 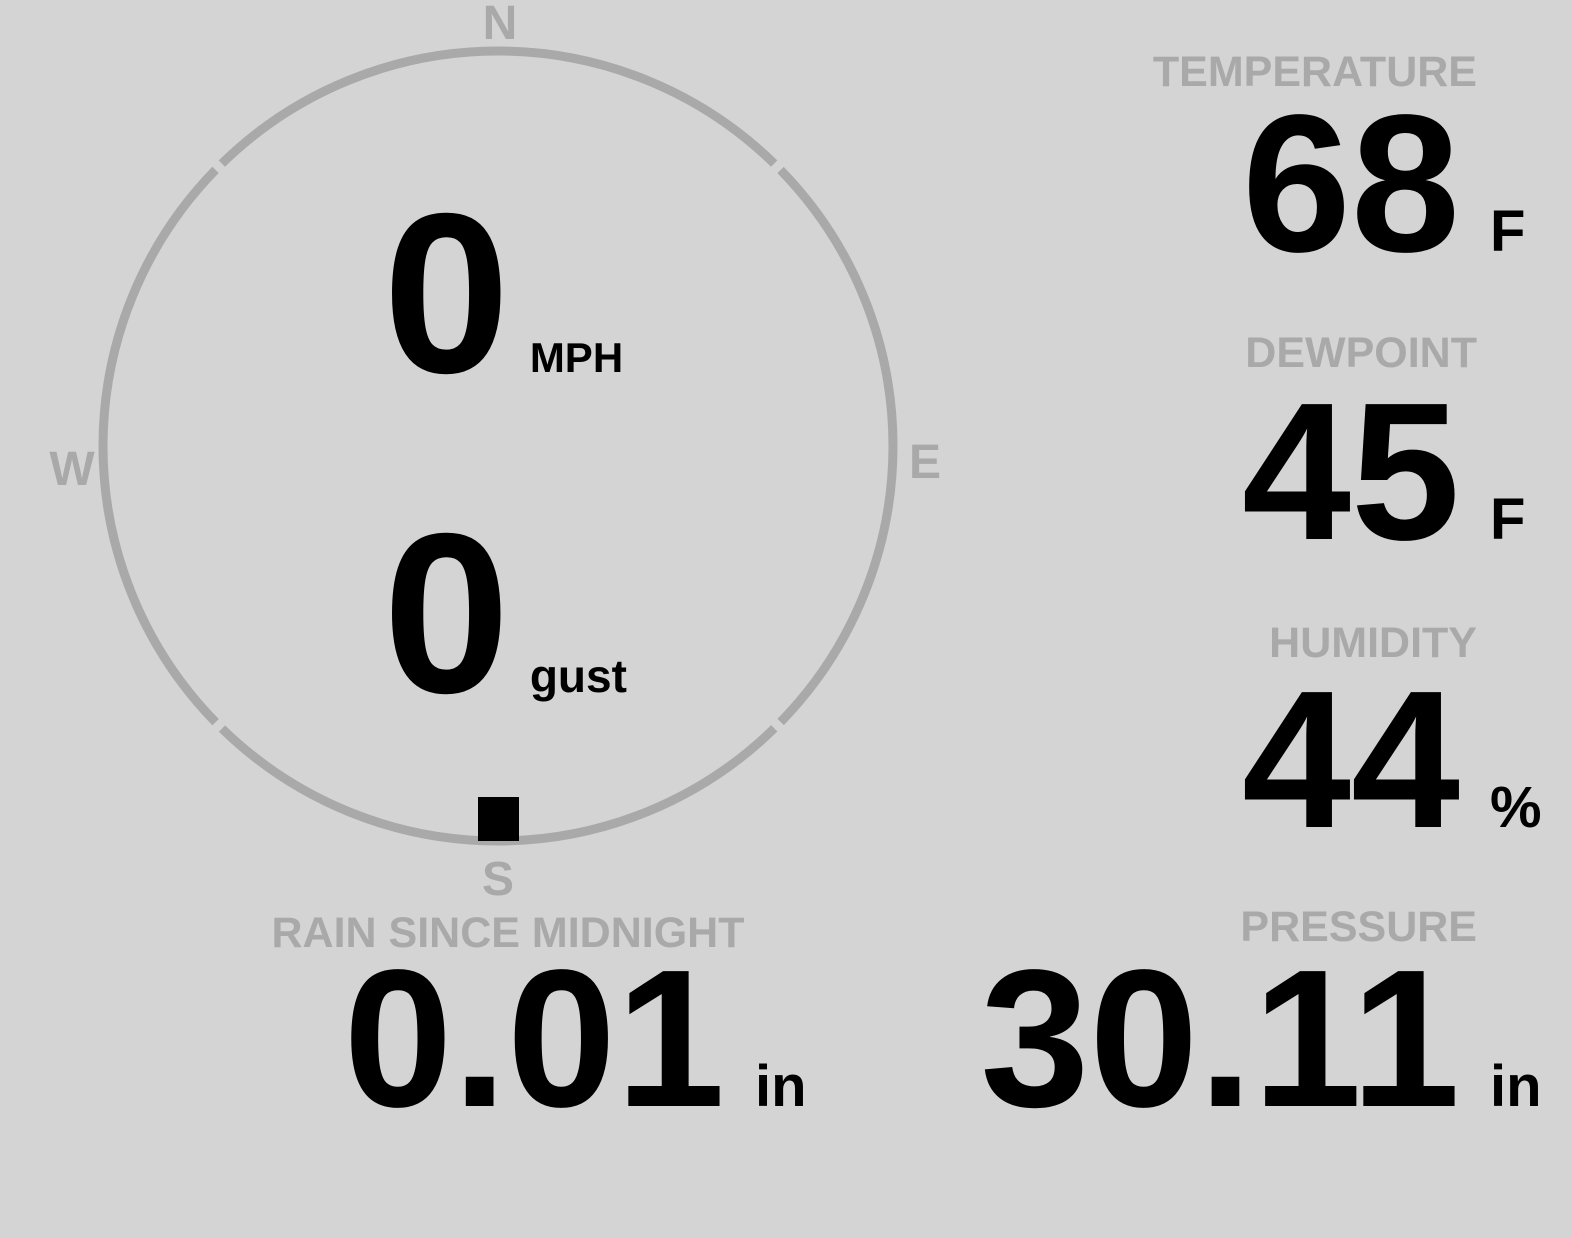 I want to click on dewpoint-label: DEWPOINT, so click(x=1361, y=353).